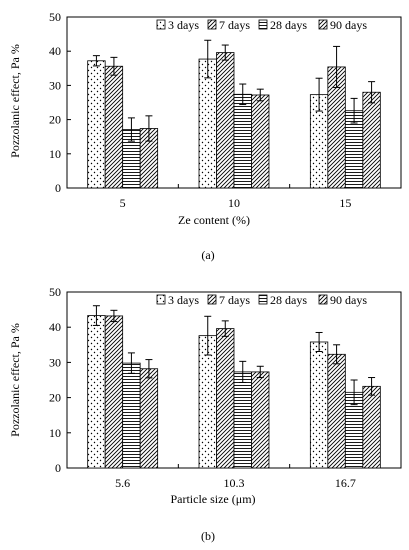 The image size is (409, 550). What do you see at coordinates (15, 380) in the screenshot?
I see `chart-b-ylabel: Pozzolanic effect, Pa %` at bounding box center [15, 380].